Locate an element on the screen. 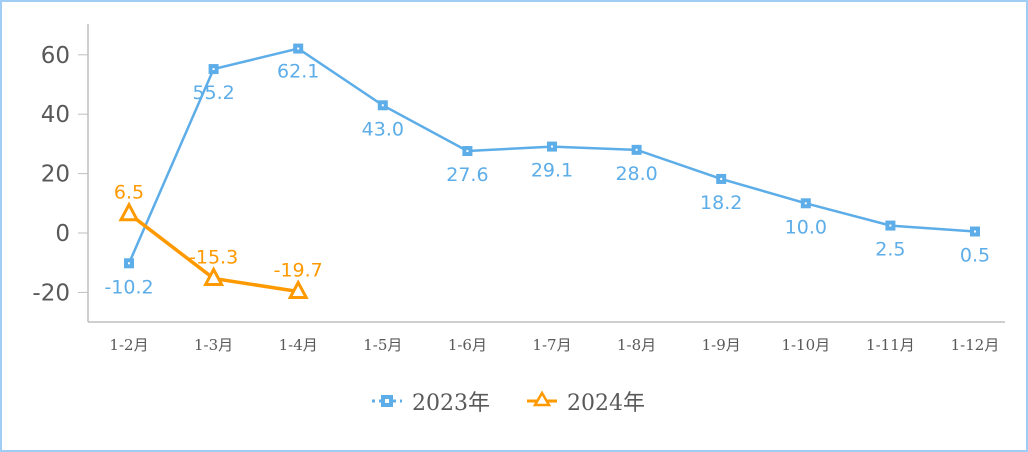 The height and width of the screenshot is (452, 1028). x-tick-label: 1-12月 is located at coordinates (975, 345).